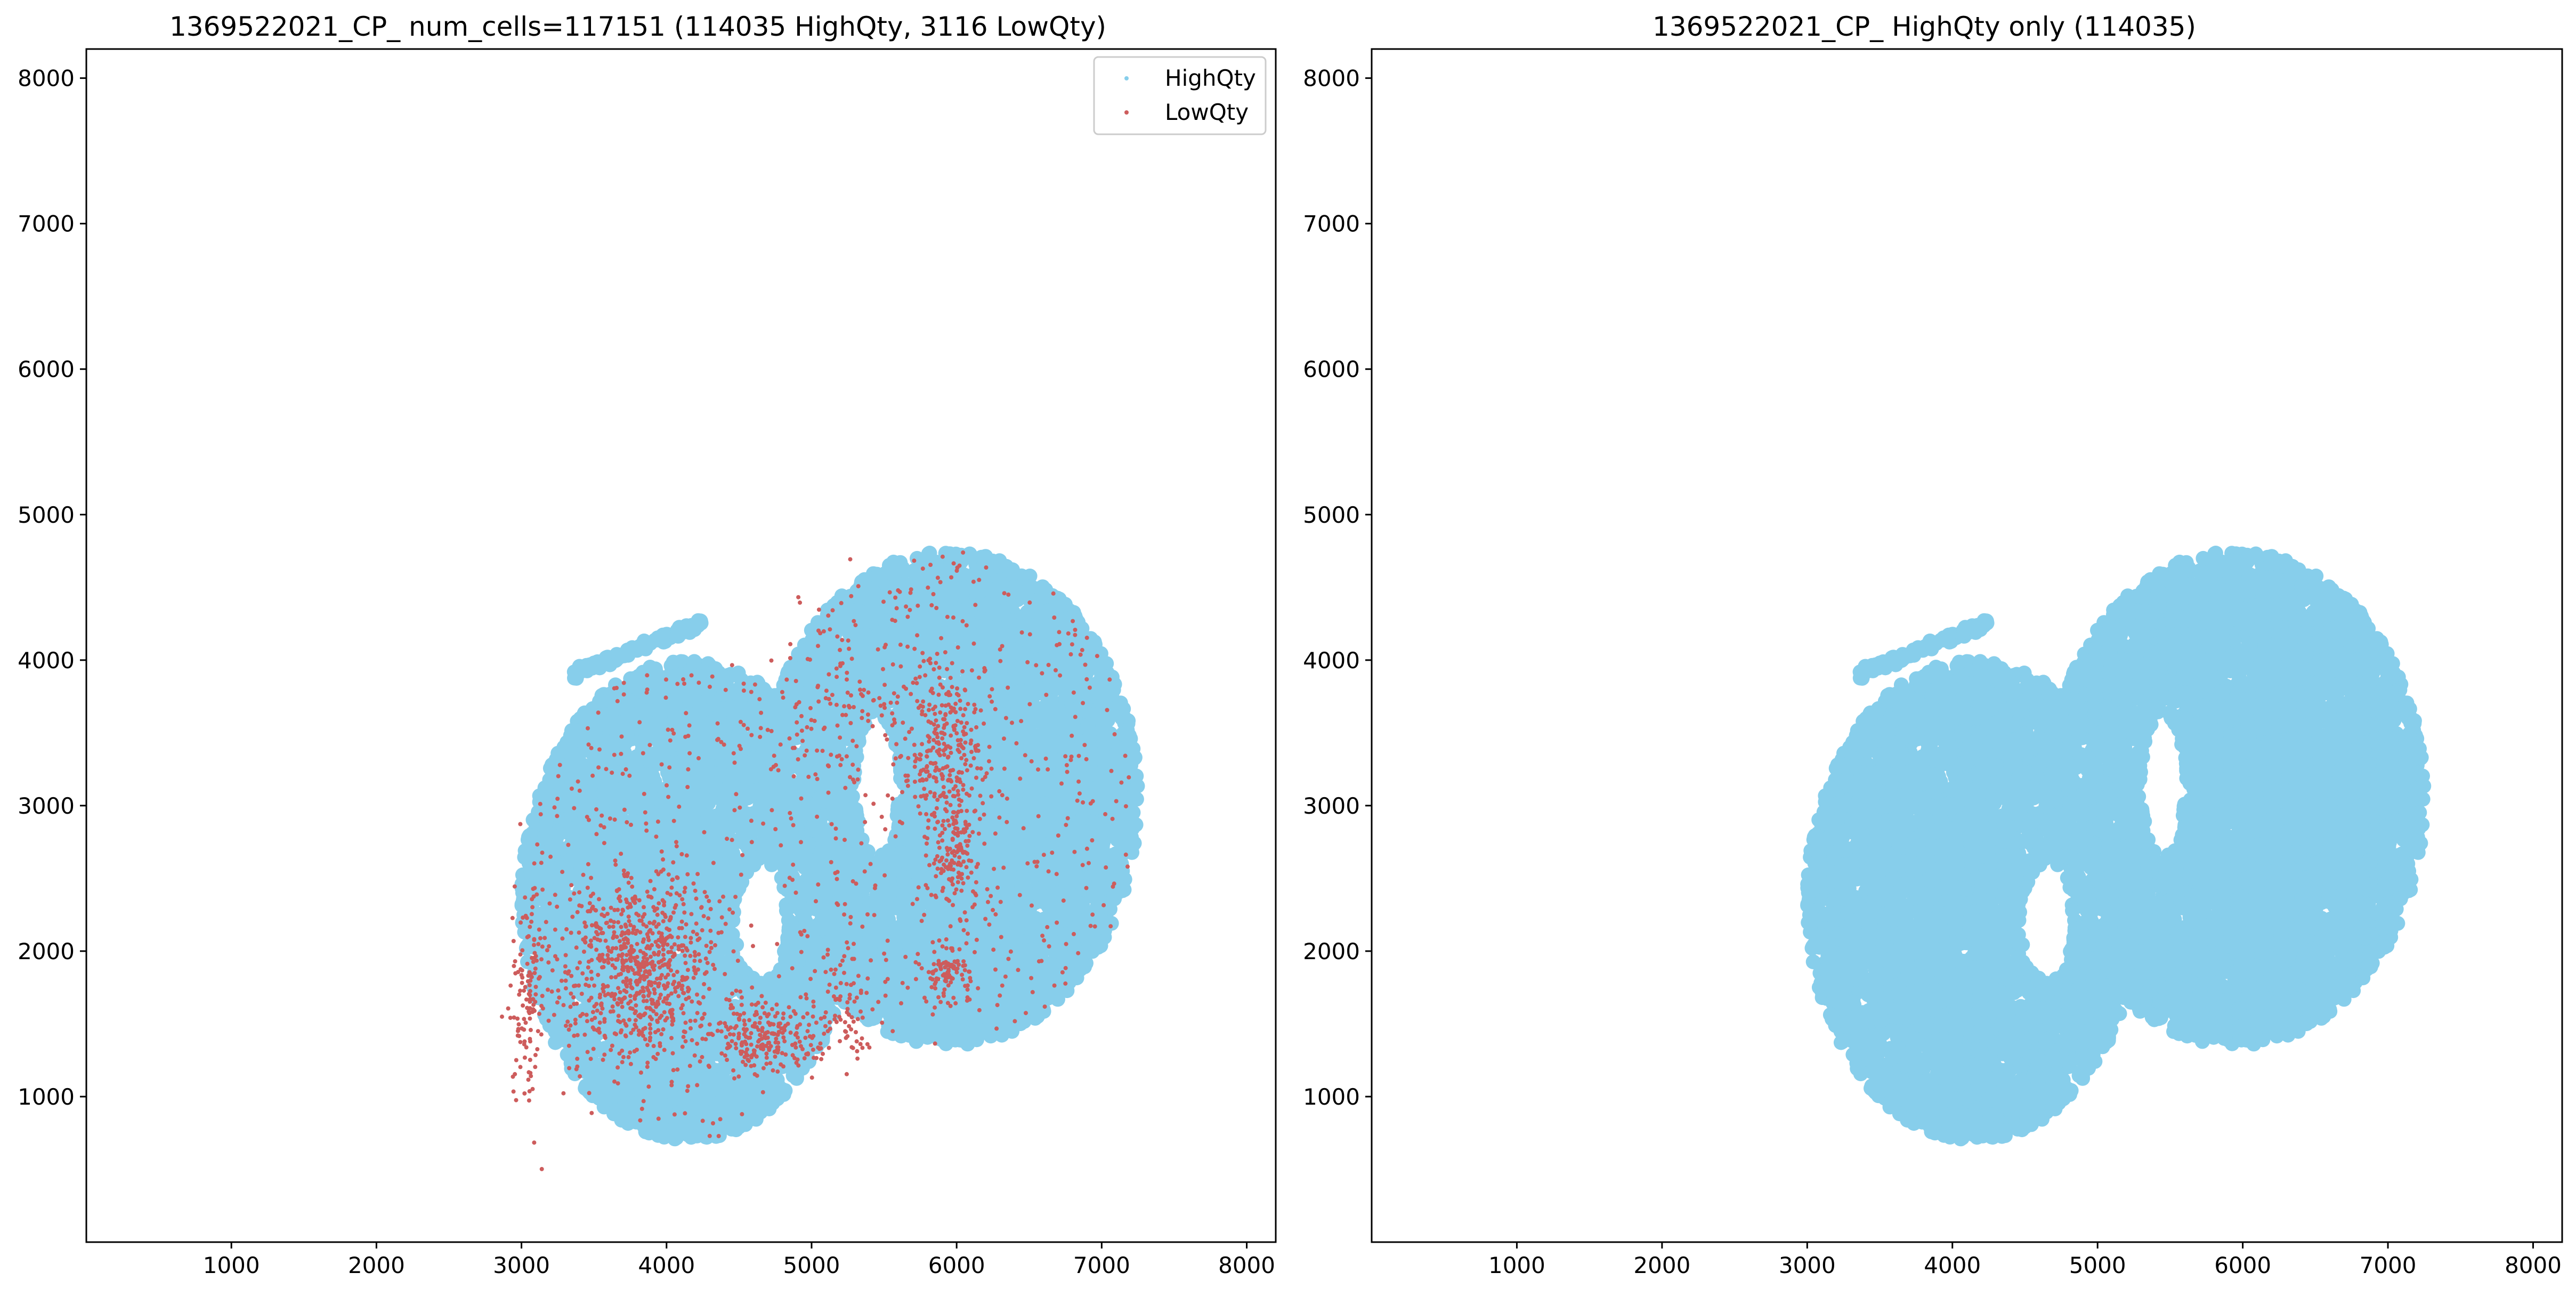 The height and width of the screenshot is (1297, 2576). I want to click on left-scatter-points, so click(822, 858).